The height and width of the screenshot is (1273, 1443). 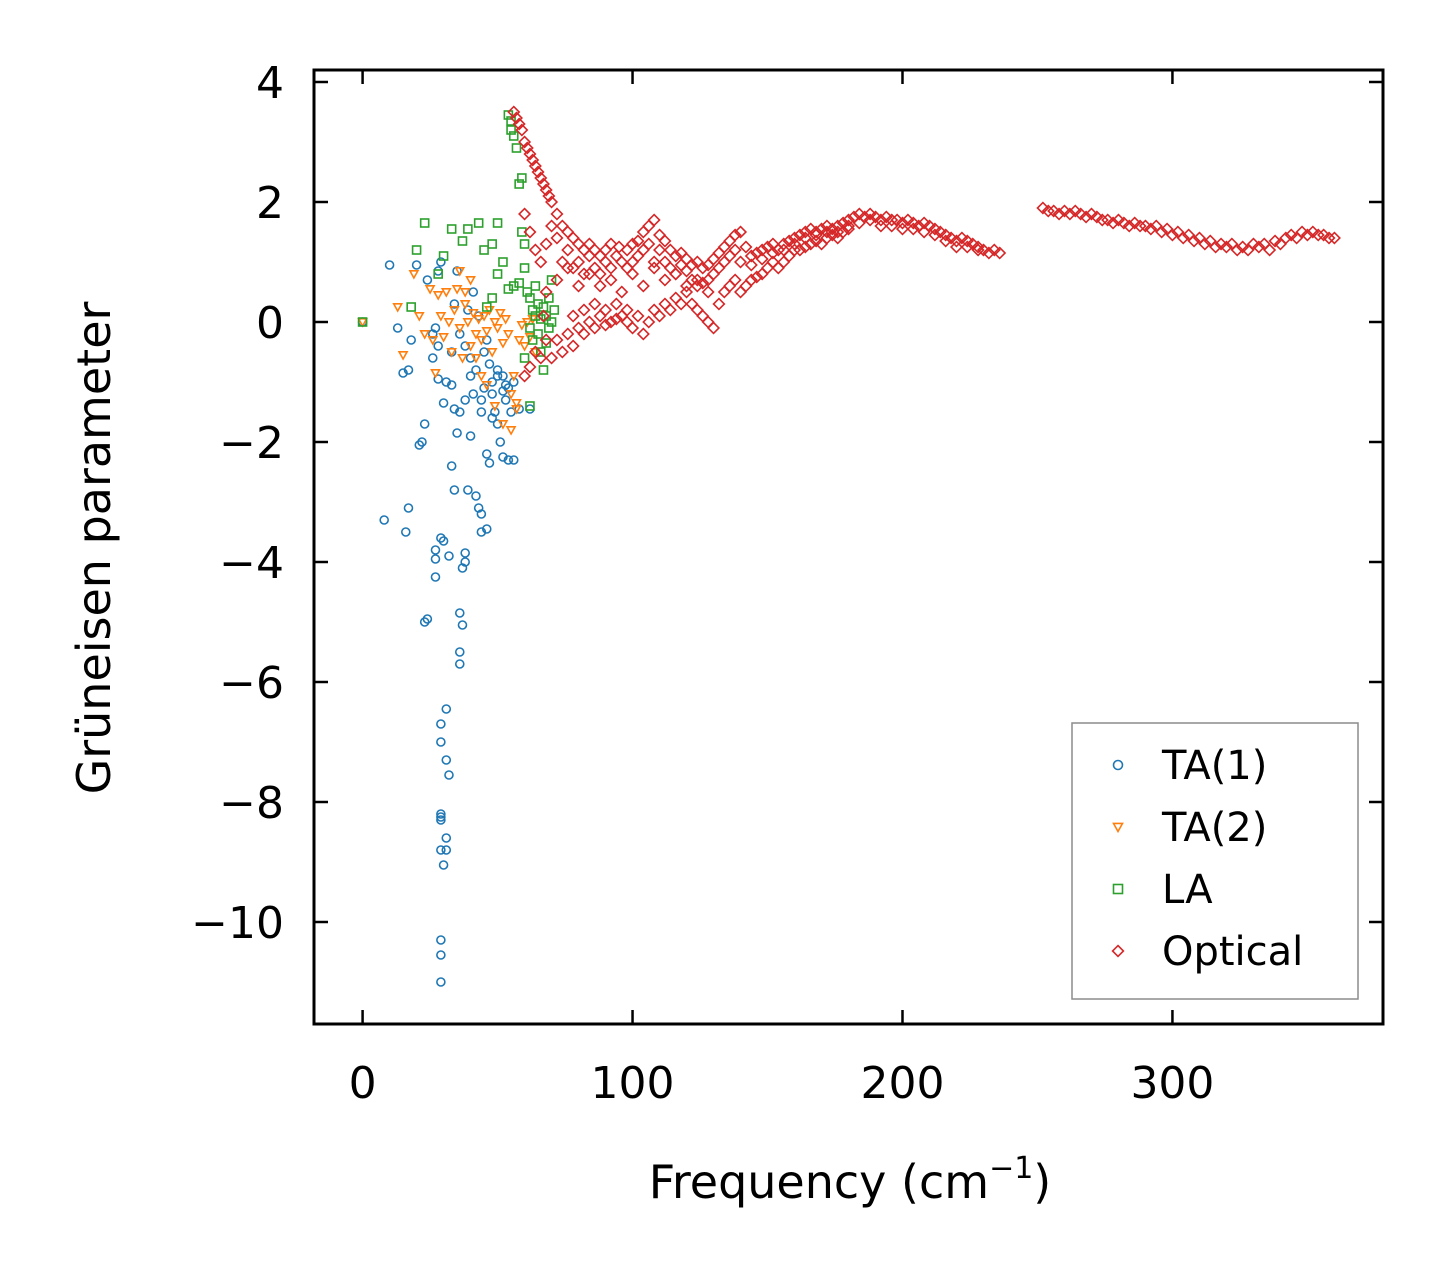 What do you see at coordinates (1187, 890) in the screenshot?
I see `legend-label: LA` at bounding box center [1187, 890].